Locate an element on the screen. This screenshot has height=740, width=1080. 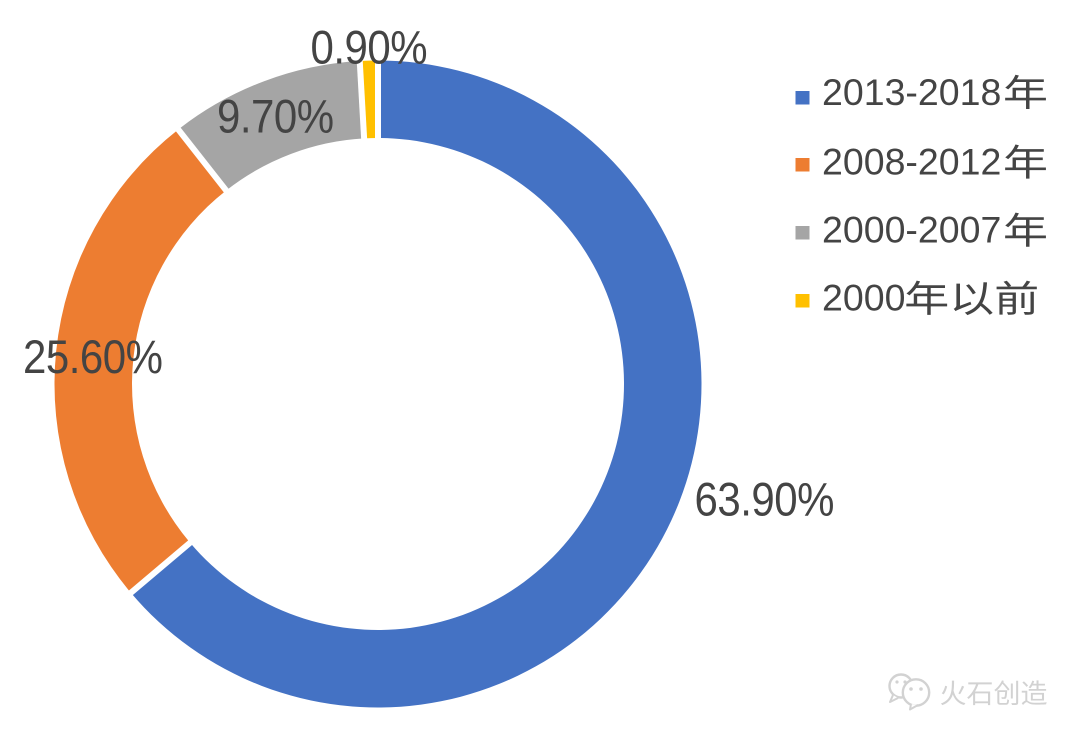
svg-text: 9.70% is located at coordinates (275, 116).